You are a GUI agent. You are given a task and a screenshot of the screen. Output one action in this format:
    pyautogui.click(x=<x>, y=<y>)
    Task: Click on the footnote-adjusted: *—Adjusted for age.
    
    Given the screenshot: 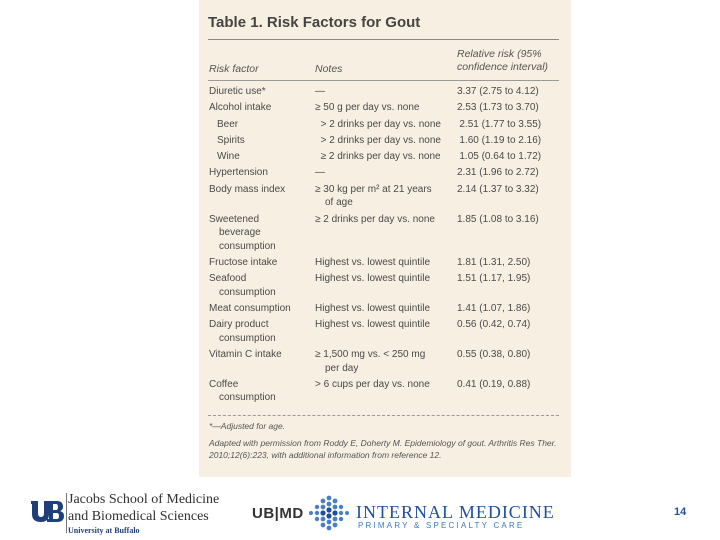 What is the action you would take?
    pyautogui.click(x=247, y=426)
    